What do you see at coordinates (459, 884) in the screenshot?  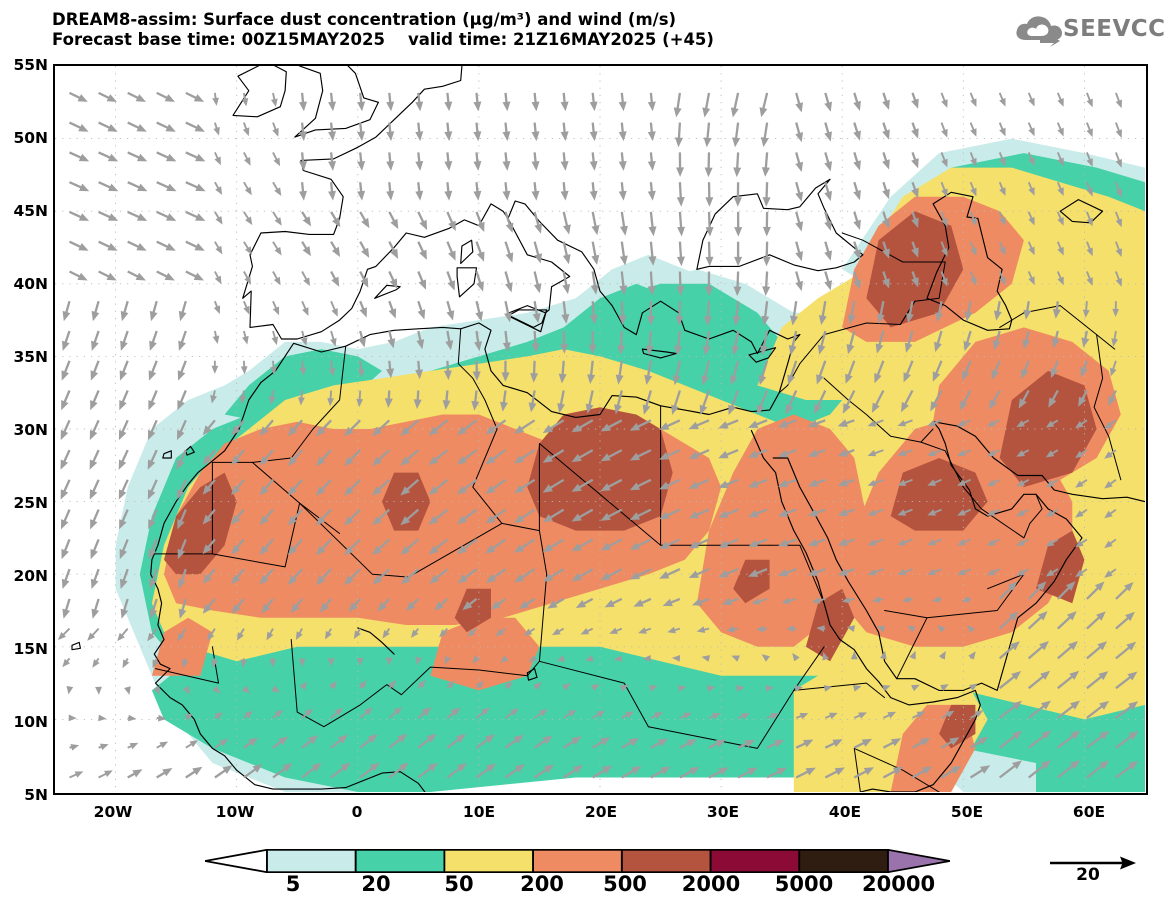 I see `colorbar-label-50: 50` at bounding box center [459, 884].